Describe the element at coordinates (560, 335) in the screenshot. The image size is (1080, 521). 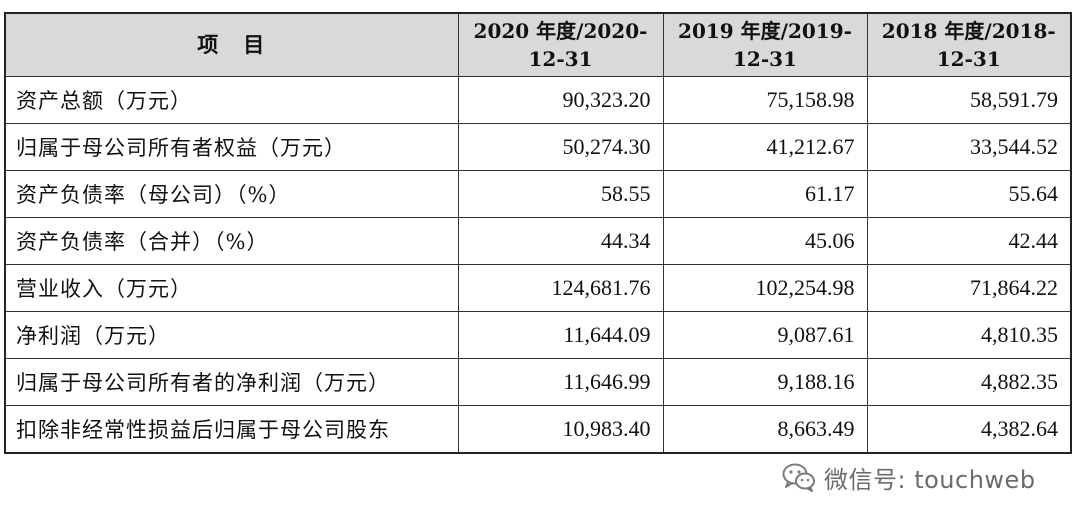
I see `cell-2020: 11,644.09` at that location.